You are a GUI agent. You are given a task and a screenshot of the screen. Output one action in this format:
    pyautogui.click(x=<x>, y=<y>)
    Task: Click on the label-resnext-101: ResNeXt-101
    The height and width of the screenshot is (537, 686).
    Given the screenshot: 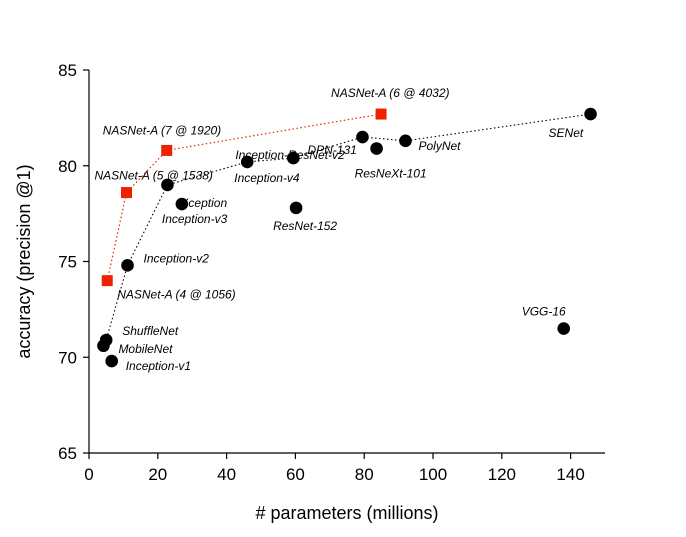 What is the action you would take?
    pyautogui.click(x=391, y=174)
    